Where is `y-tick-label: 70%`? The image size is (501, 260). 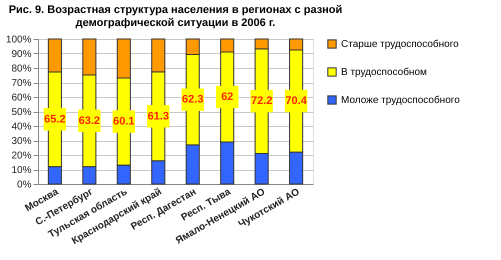
y-tick-label: 70% is located at coordinates (21, 83).